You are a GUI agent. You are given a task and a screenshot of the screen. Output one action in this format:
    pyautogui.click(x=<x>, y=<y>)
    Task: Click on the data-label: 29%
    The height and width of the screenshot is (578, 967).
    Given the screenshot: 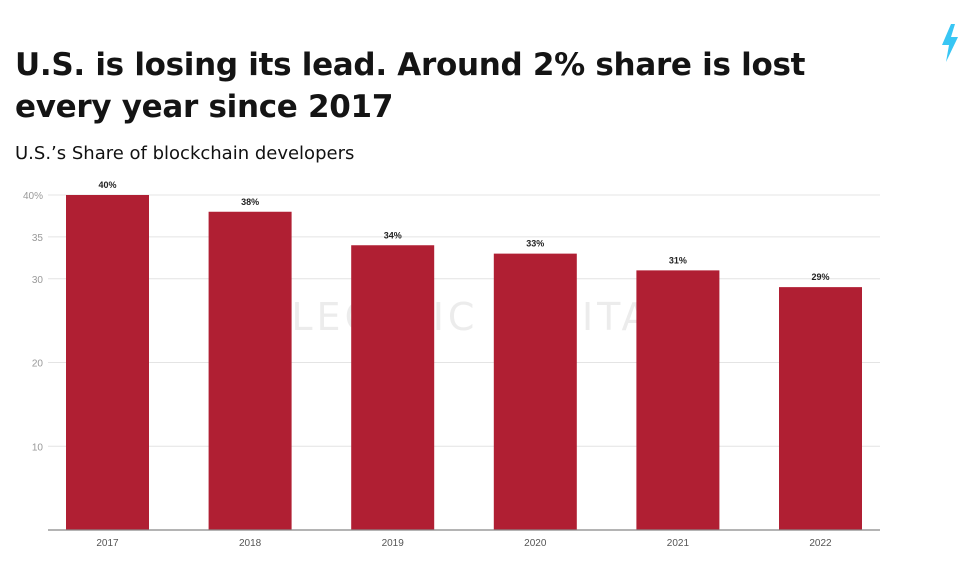 What is the action you would take?
    pyautogui.click(x=820, y=277)
    